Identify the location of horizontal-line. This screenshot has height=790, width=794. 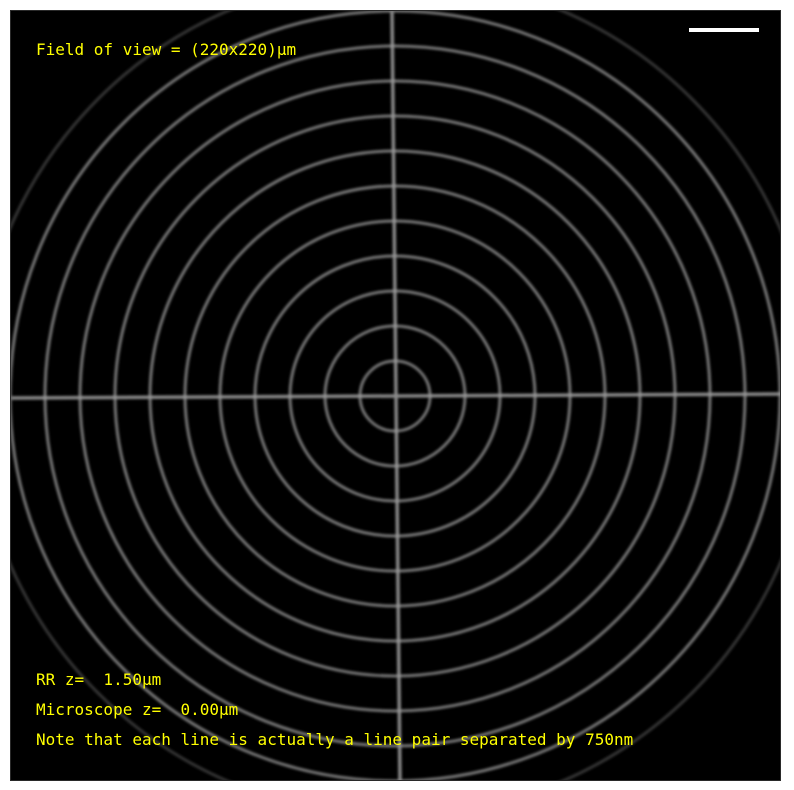
(395, 396).